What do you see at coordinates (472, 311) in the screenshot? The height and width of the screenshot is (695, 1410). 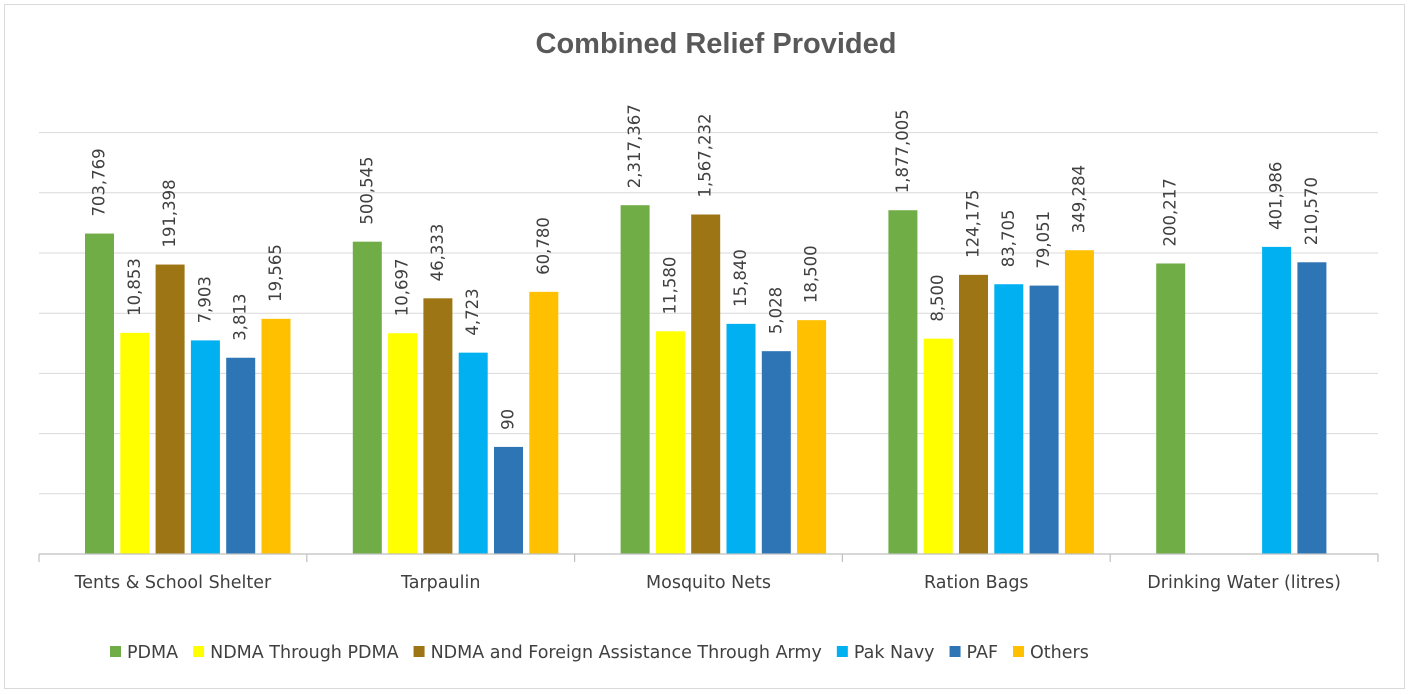 I see `data-label: 4,723` at bounding box center [472, 311].